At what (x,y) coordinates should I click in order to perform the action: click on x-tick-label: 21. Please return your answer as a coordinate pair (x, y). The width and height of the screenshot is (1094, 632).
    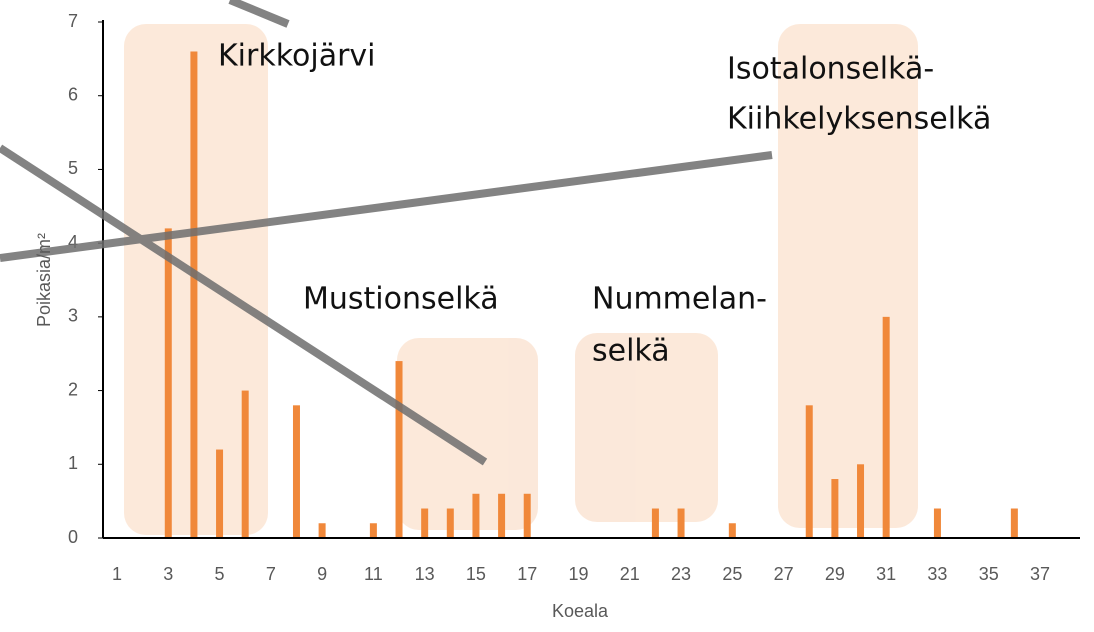
    Looking at the image, I should click on (630, 574).